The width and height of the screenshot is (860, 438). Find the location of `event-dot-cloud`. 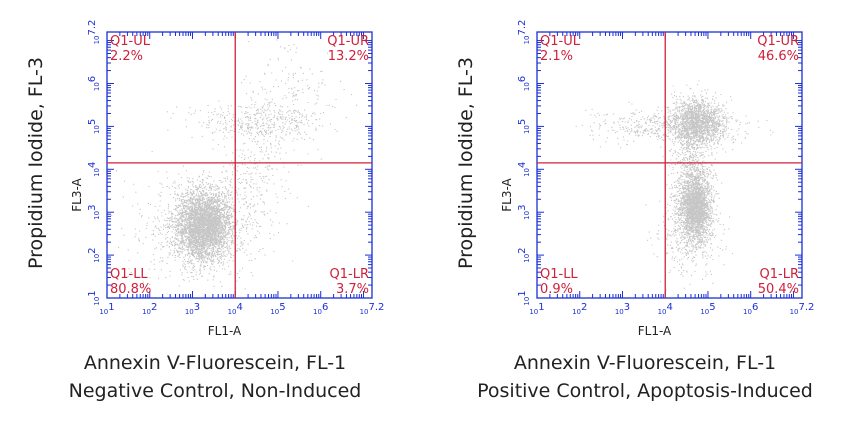

event-dot-cloud is located at coordinates (674, 185).